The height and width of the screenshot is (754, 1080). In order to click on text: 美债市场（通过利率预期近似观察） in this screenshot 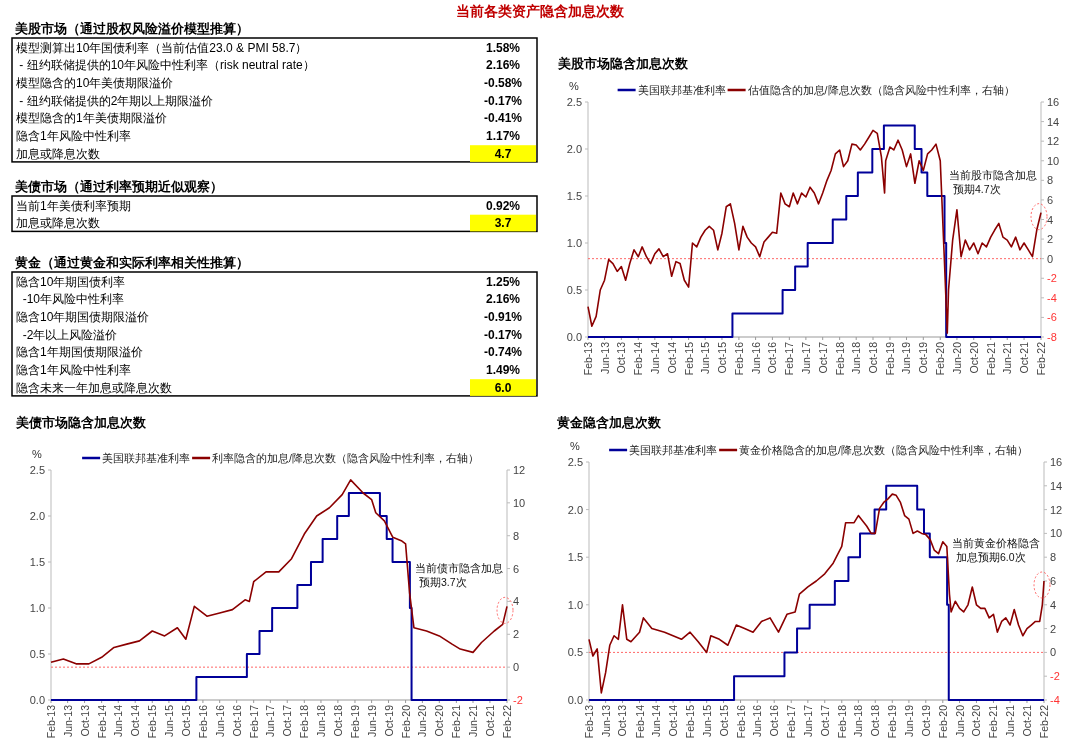, I will do `click(118, 186)`.